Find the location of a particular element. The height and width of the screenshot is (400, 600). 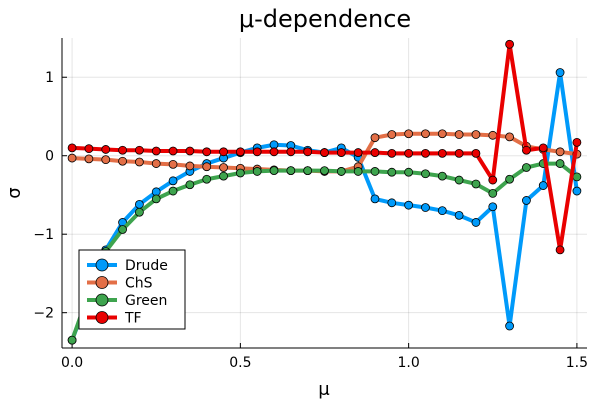

legend-label: Green is located at coordinates (146, 301).